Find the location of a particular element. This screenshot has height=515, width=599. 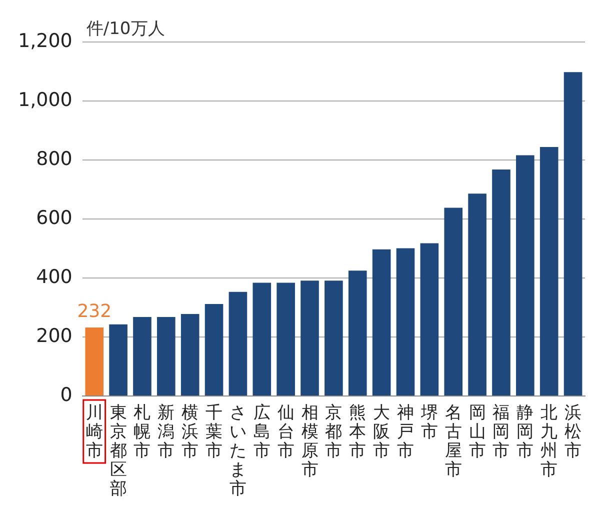

y-tick-label: 1,000 is located at coordinates (45, 99).